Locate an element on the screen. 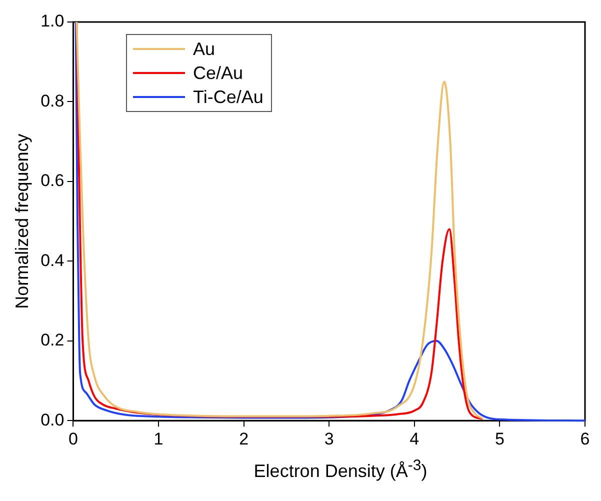  x-tick-label: 1 is located at coordinates (159, 438).